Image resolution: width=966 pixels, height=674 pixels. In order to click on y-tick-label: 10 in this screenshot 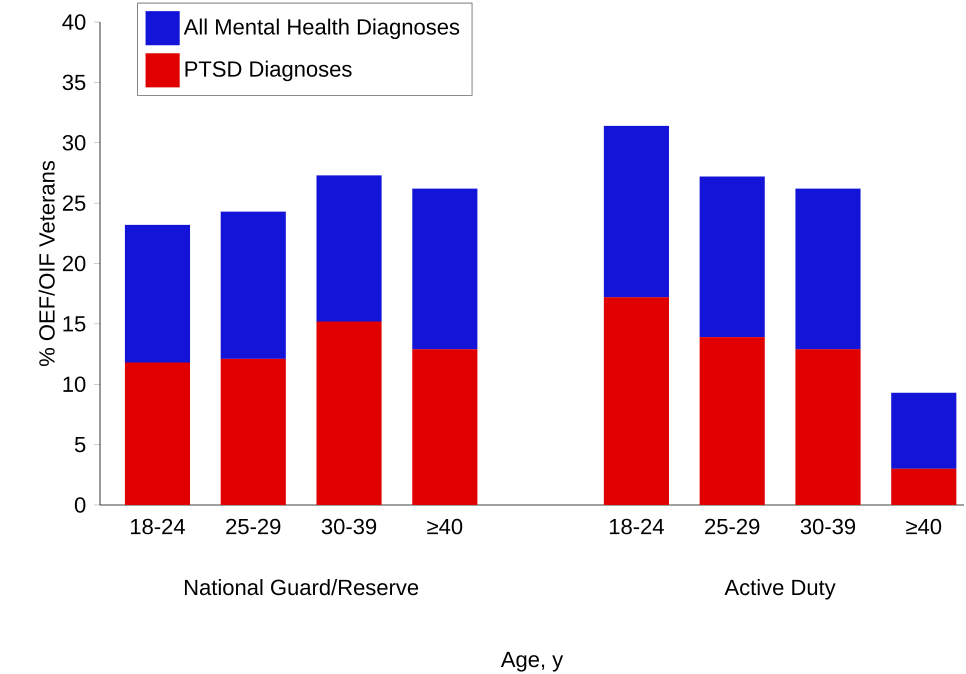, I will do `click(74, 384)`.